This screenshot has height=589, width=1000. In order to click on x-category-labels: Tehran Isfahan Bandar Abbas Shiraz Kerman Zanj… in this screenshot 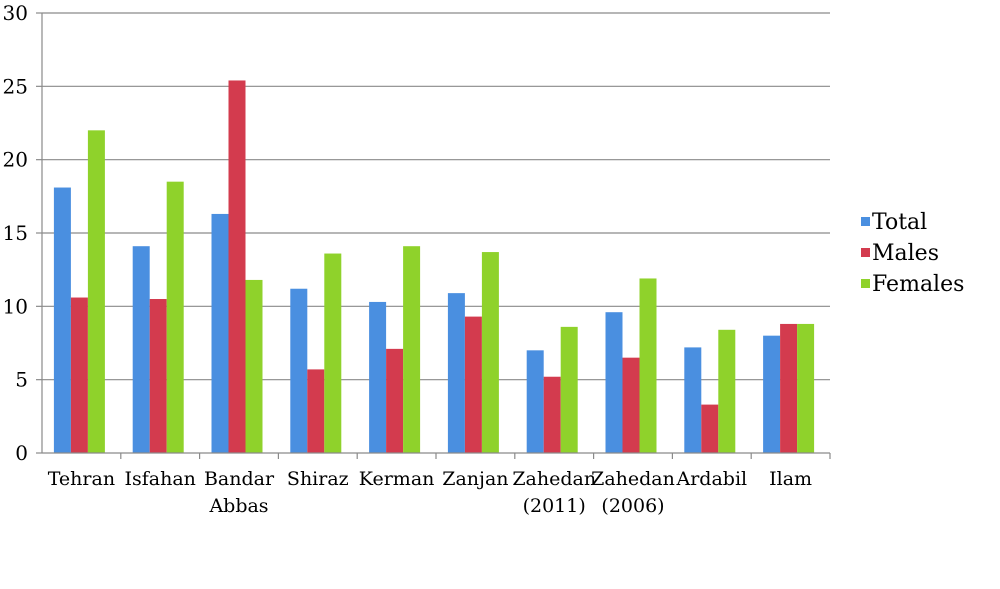, I will do `click(430, 492)`.